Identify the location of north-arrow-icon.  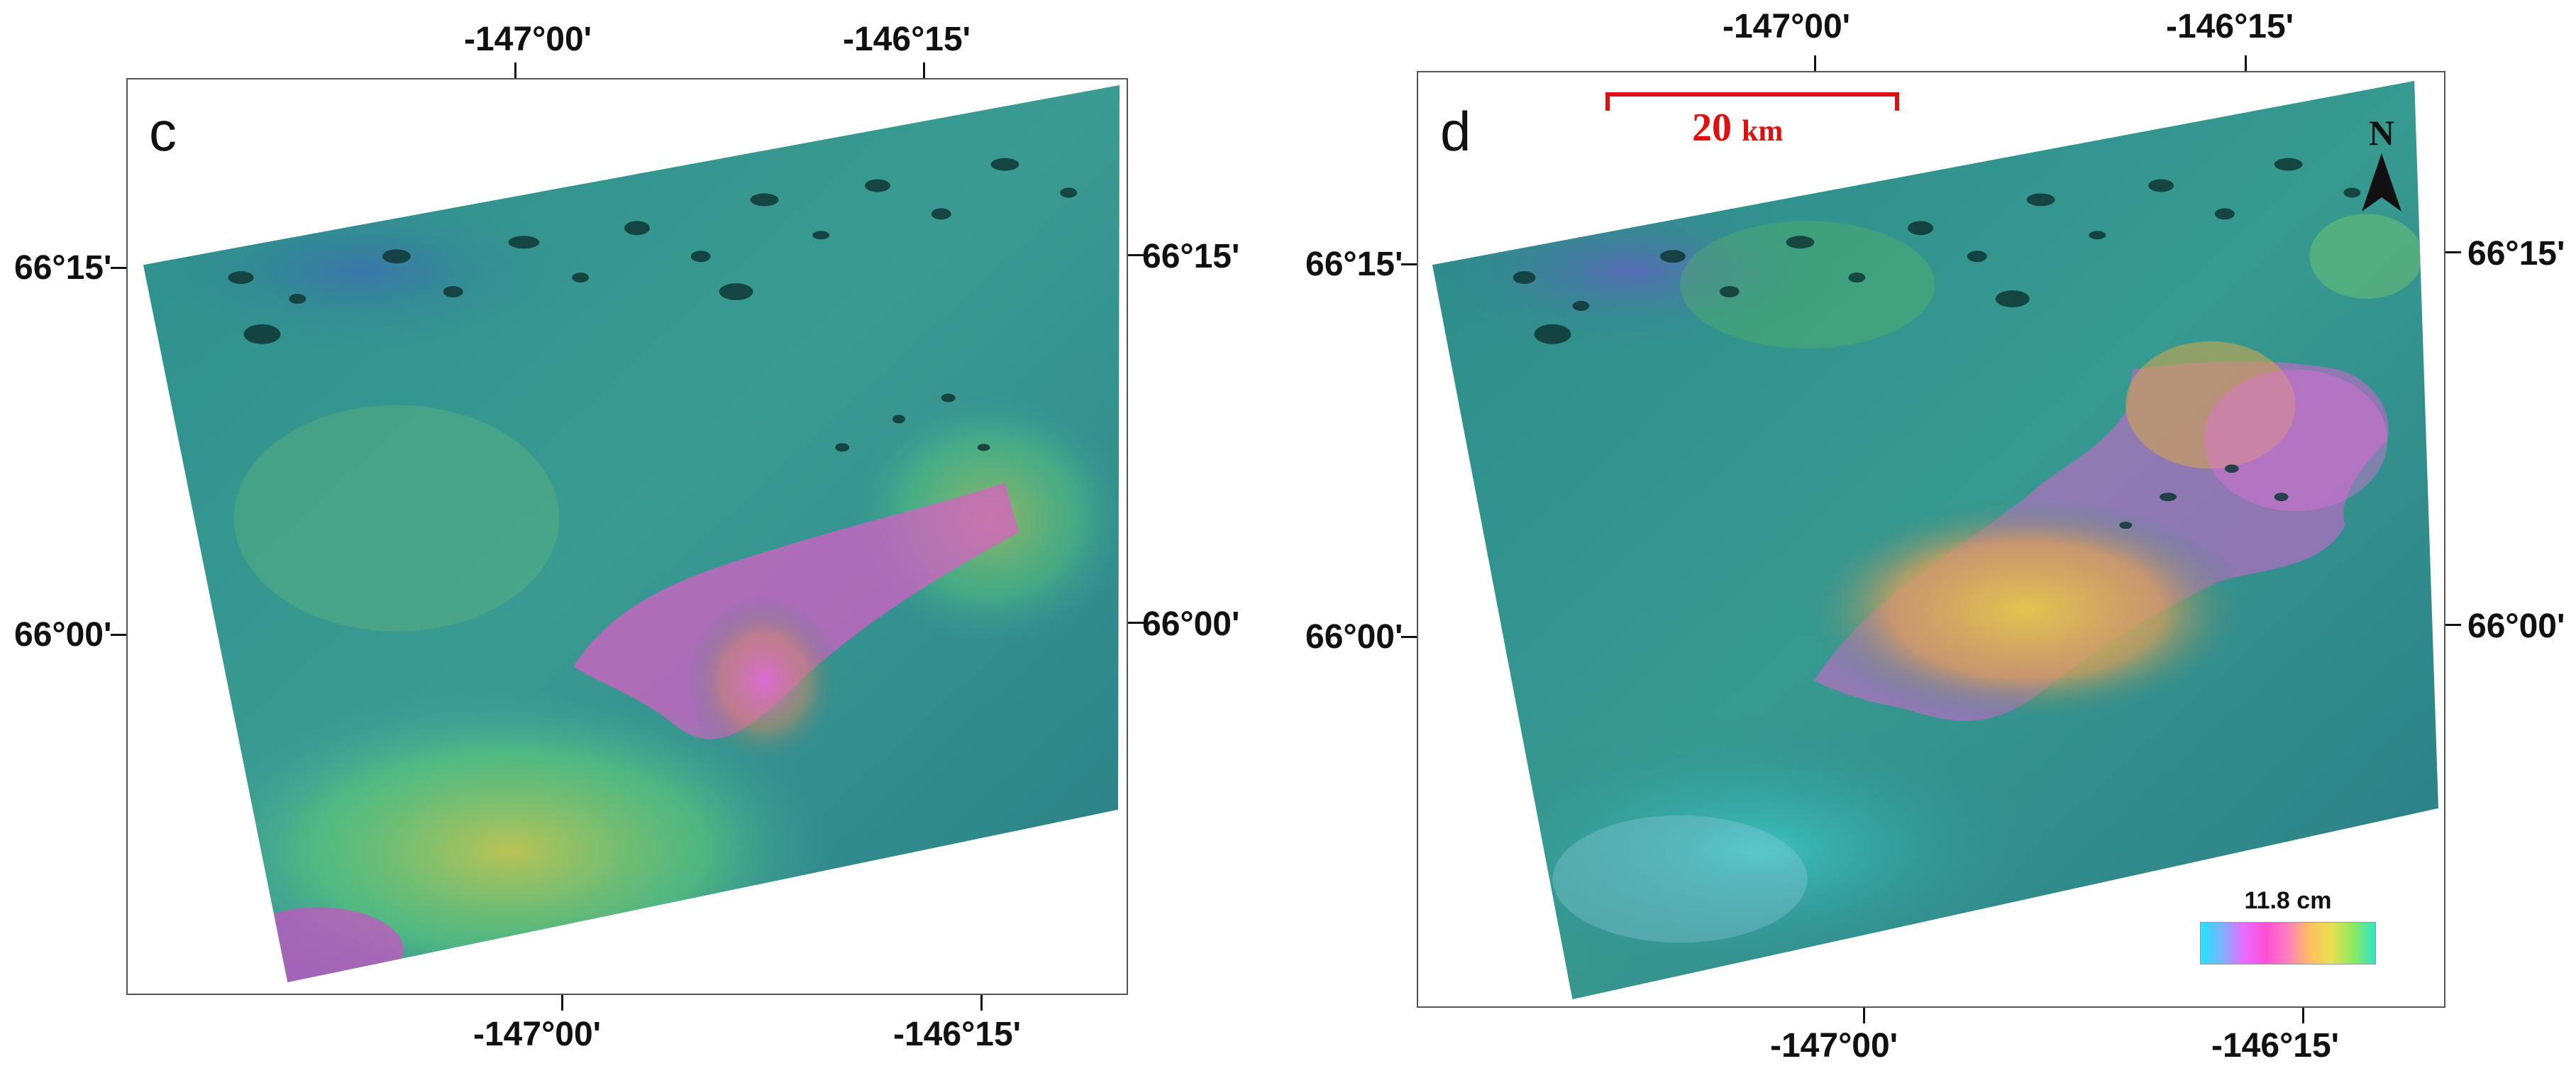
(2381, 182).